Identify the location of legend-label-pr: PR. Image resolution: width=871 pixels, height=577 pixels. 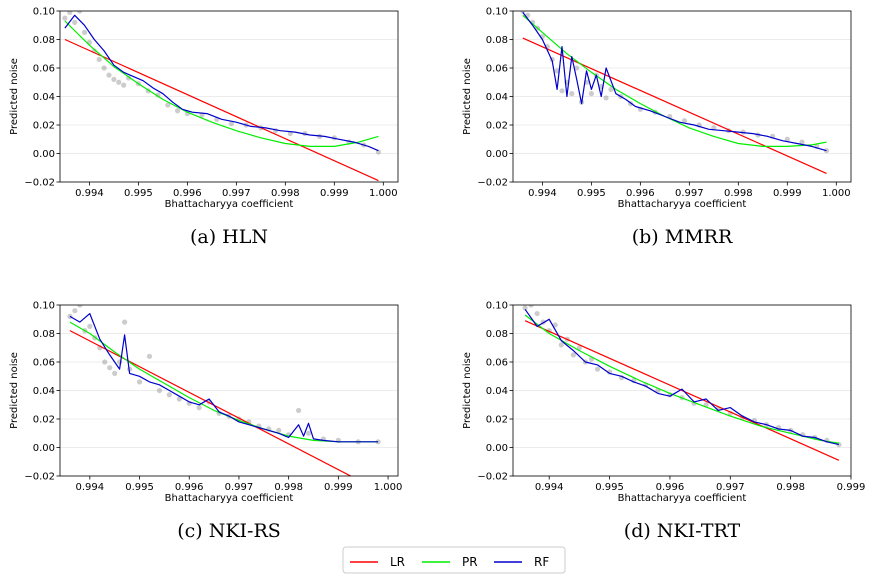
(470, 562).